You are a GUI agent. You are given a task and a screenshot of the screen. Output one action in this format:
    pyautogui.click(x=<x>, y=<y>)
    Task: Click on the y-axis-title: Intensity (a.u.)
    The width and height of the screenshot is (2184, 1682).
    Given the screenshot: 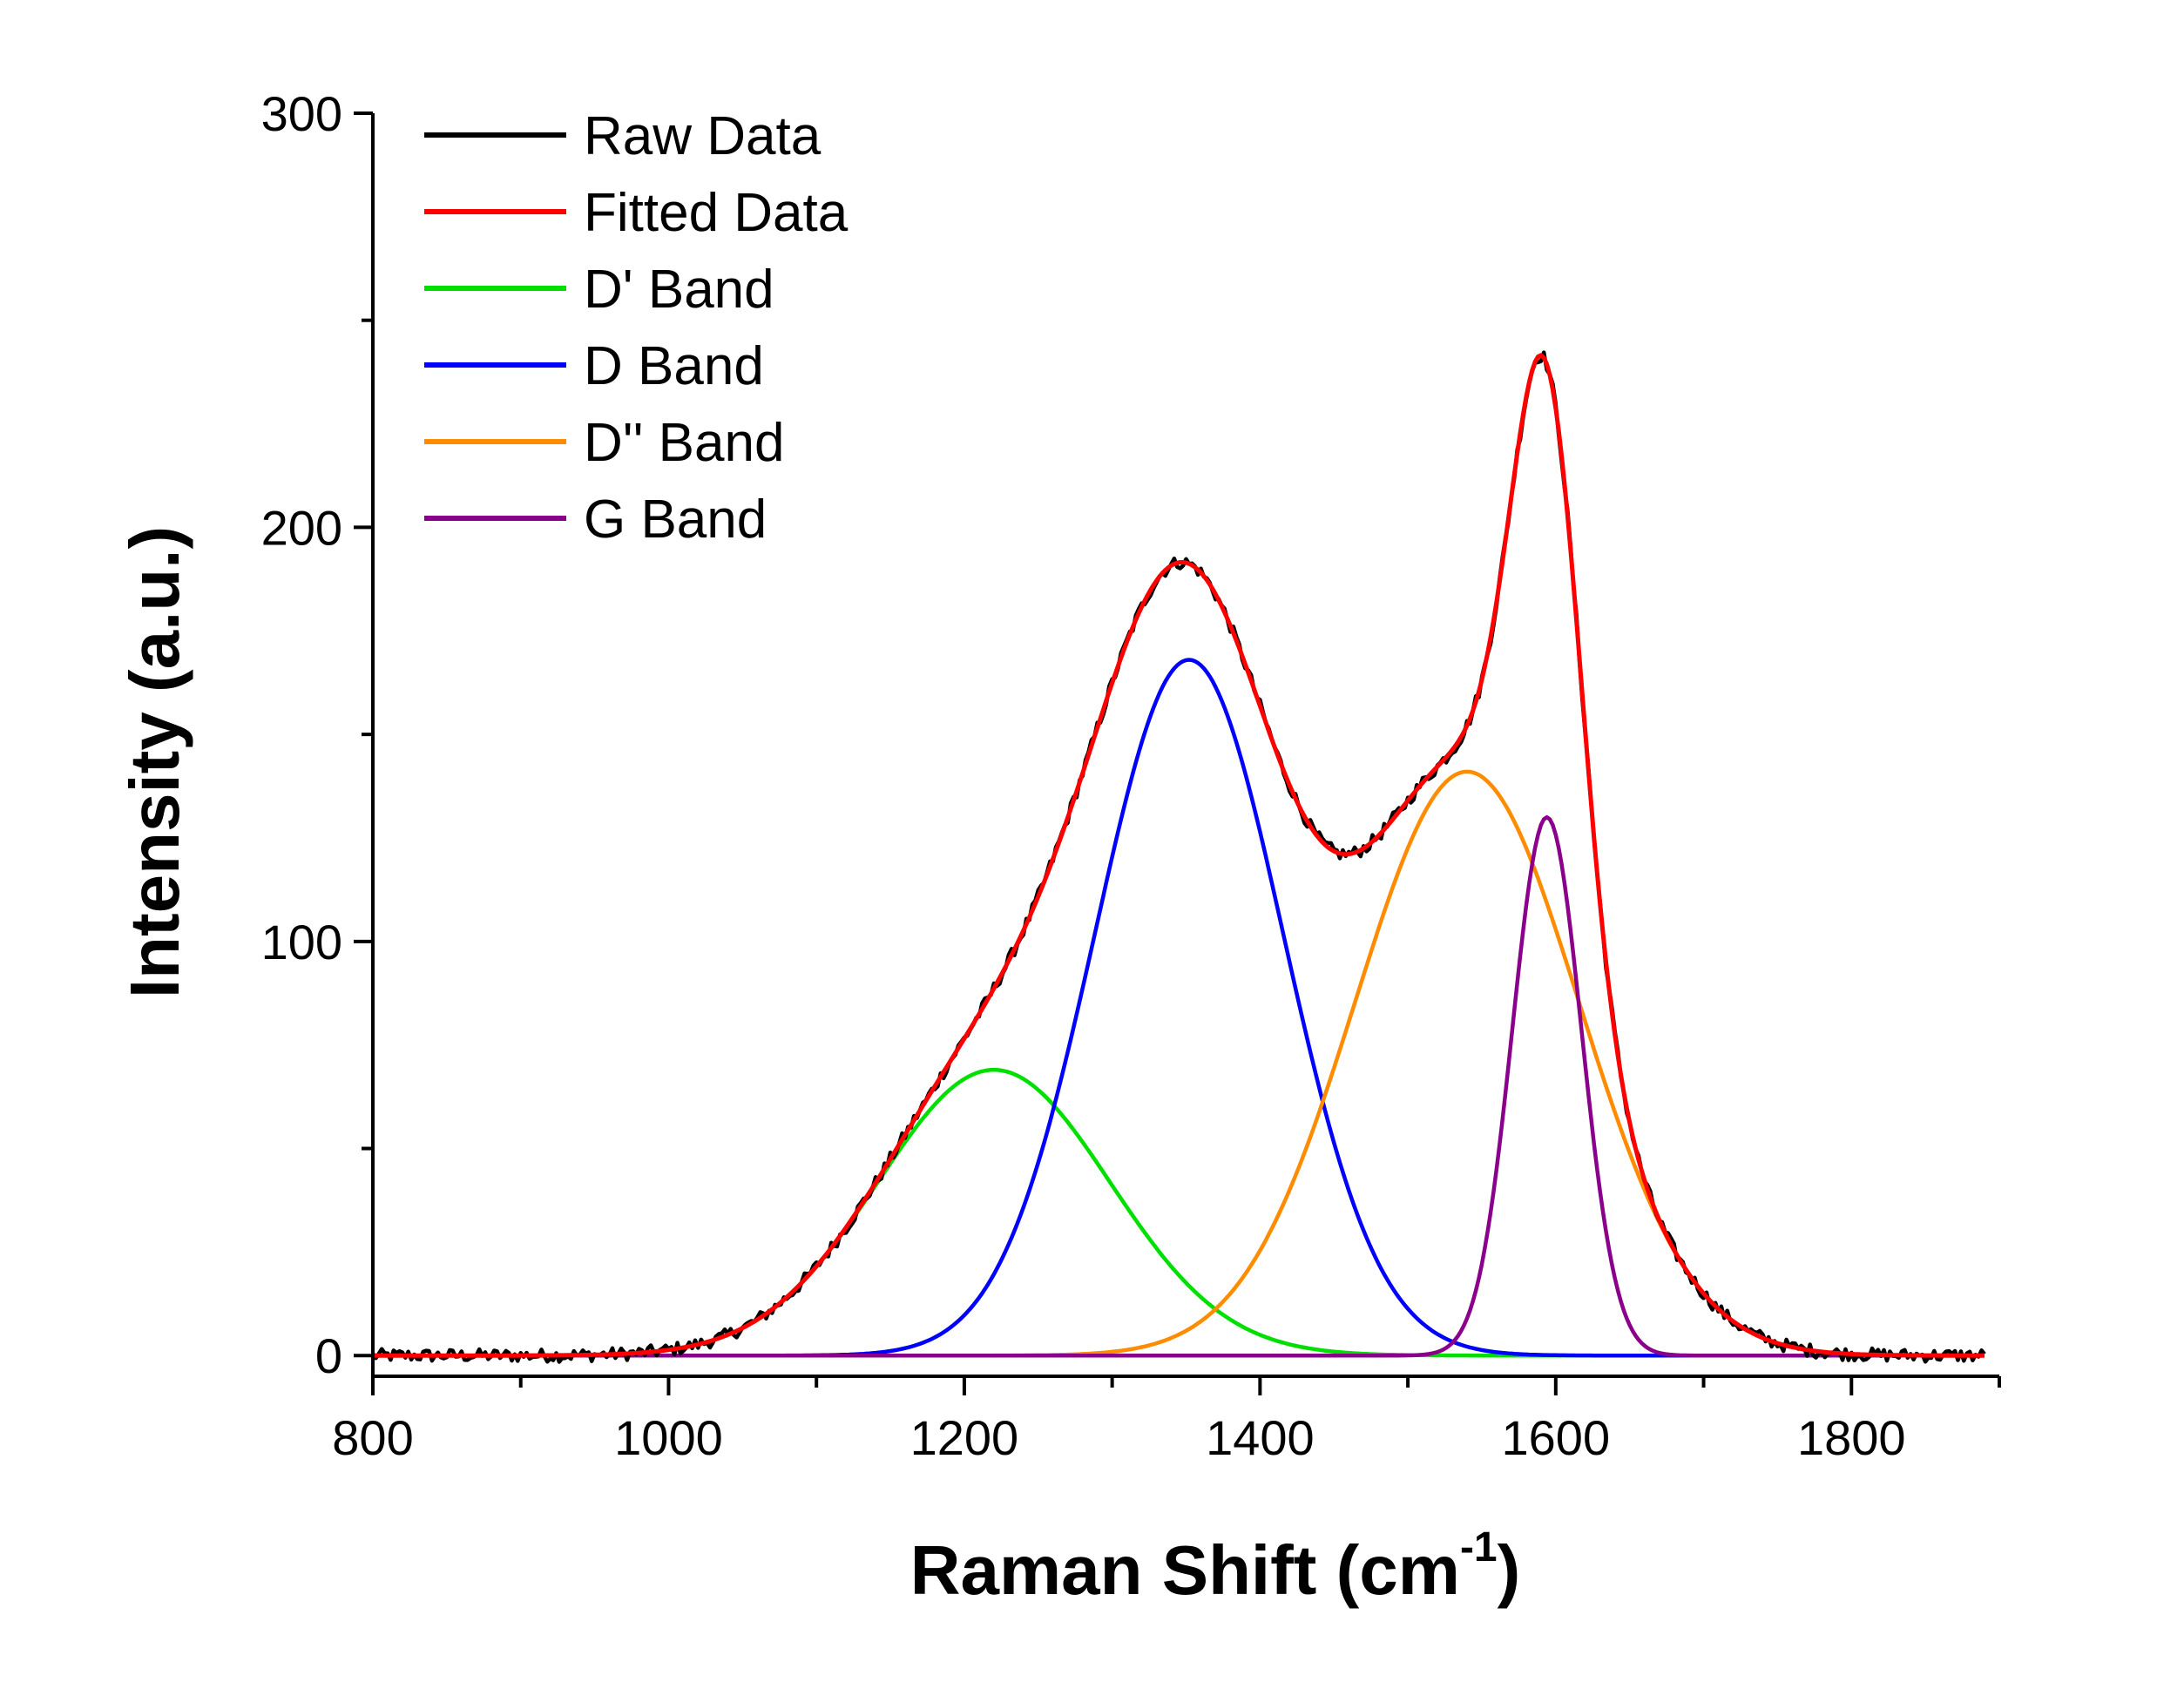 What is the action you would take?
    pyautogui.click(x=154, y=762)
    